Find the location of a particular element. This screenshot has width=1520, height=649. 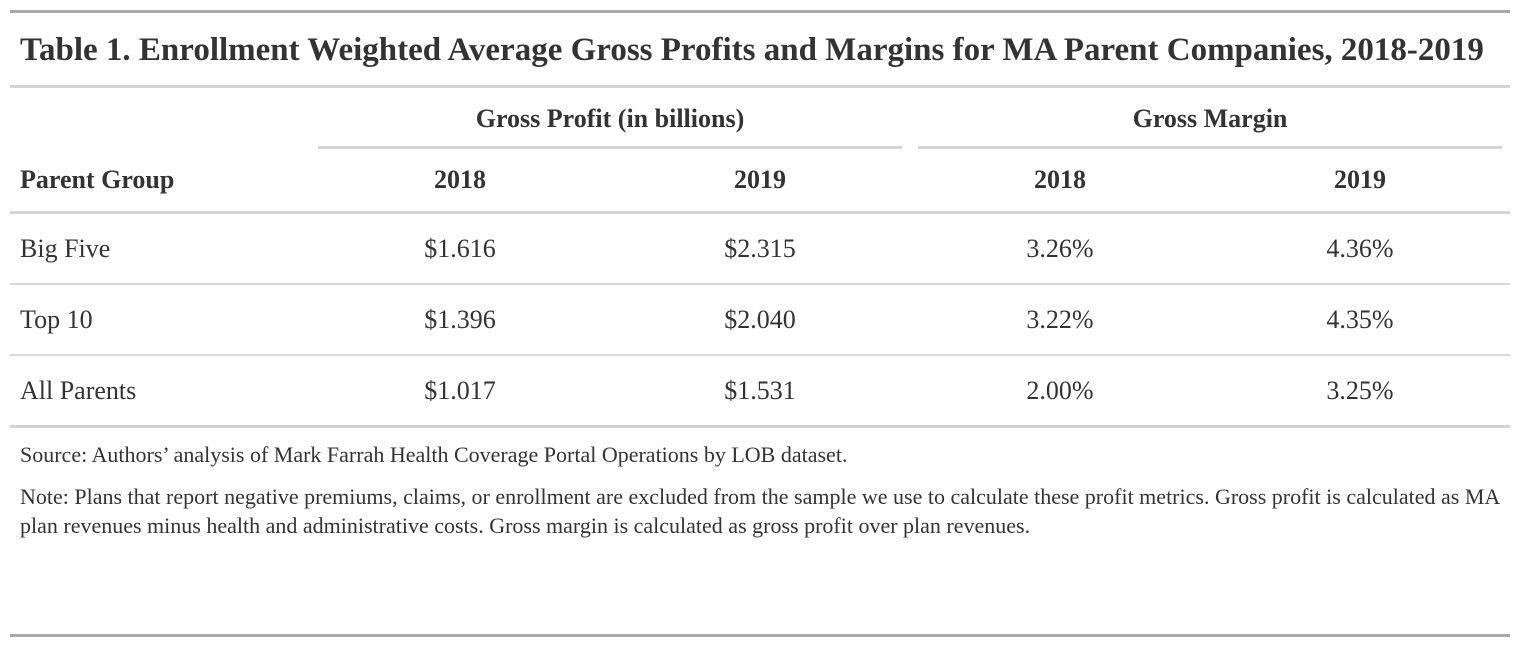

table-cell: 3.22% is located at coordinates (1060, 320).